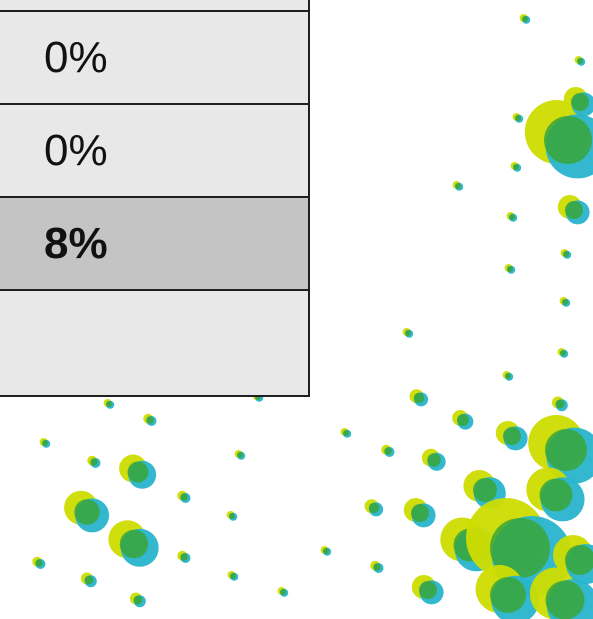 The width and height of the screenshot is (593, 619). I want to click on list-item-1: 0%, so click(154, 56).